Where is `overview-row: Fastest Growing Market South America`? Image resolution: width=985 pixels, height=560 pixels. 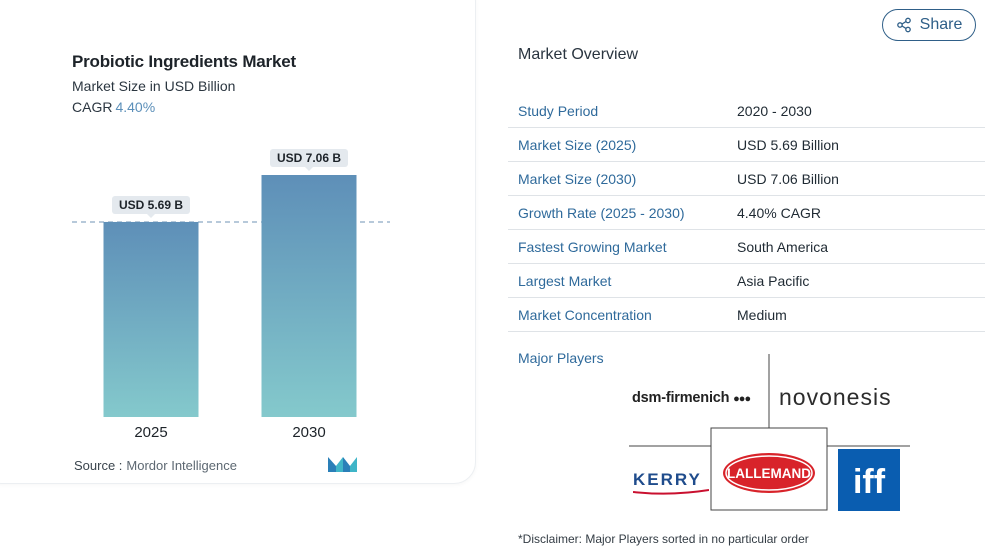
overview-row: Fastest Growing Market South America is located at coordinates (746, 247).